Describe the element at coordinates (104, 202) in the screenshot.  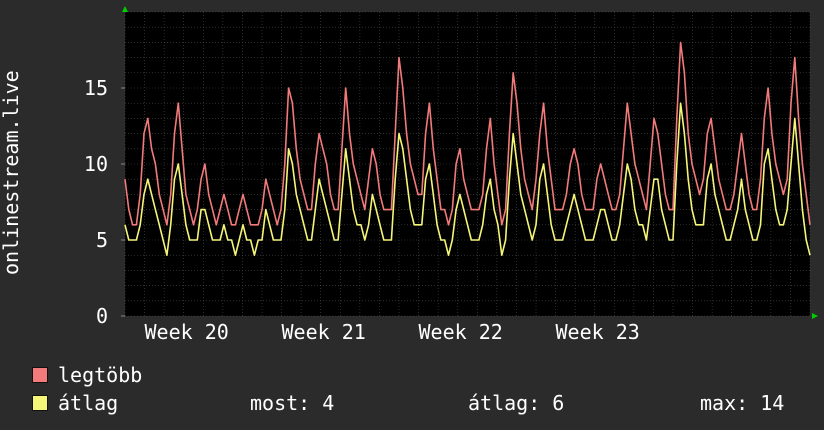
I see `y-axis: 0 5 10 15` at that location.